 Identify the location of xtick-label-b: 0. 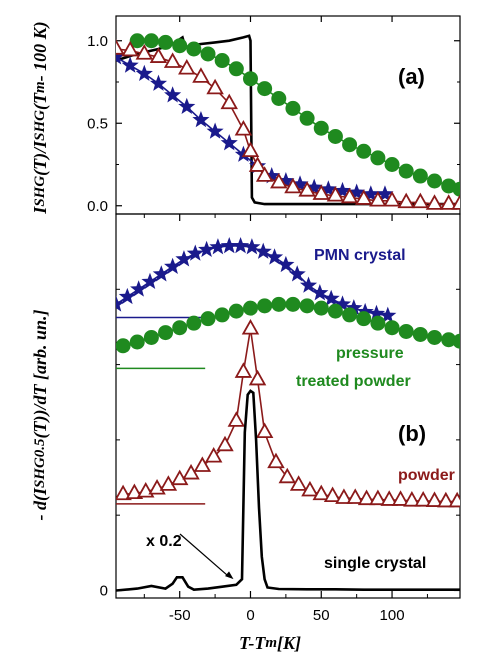
(250, 615).